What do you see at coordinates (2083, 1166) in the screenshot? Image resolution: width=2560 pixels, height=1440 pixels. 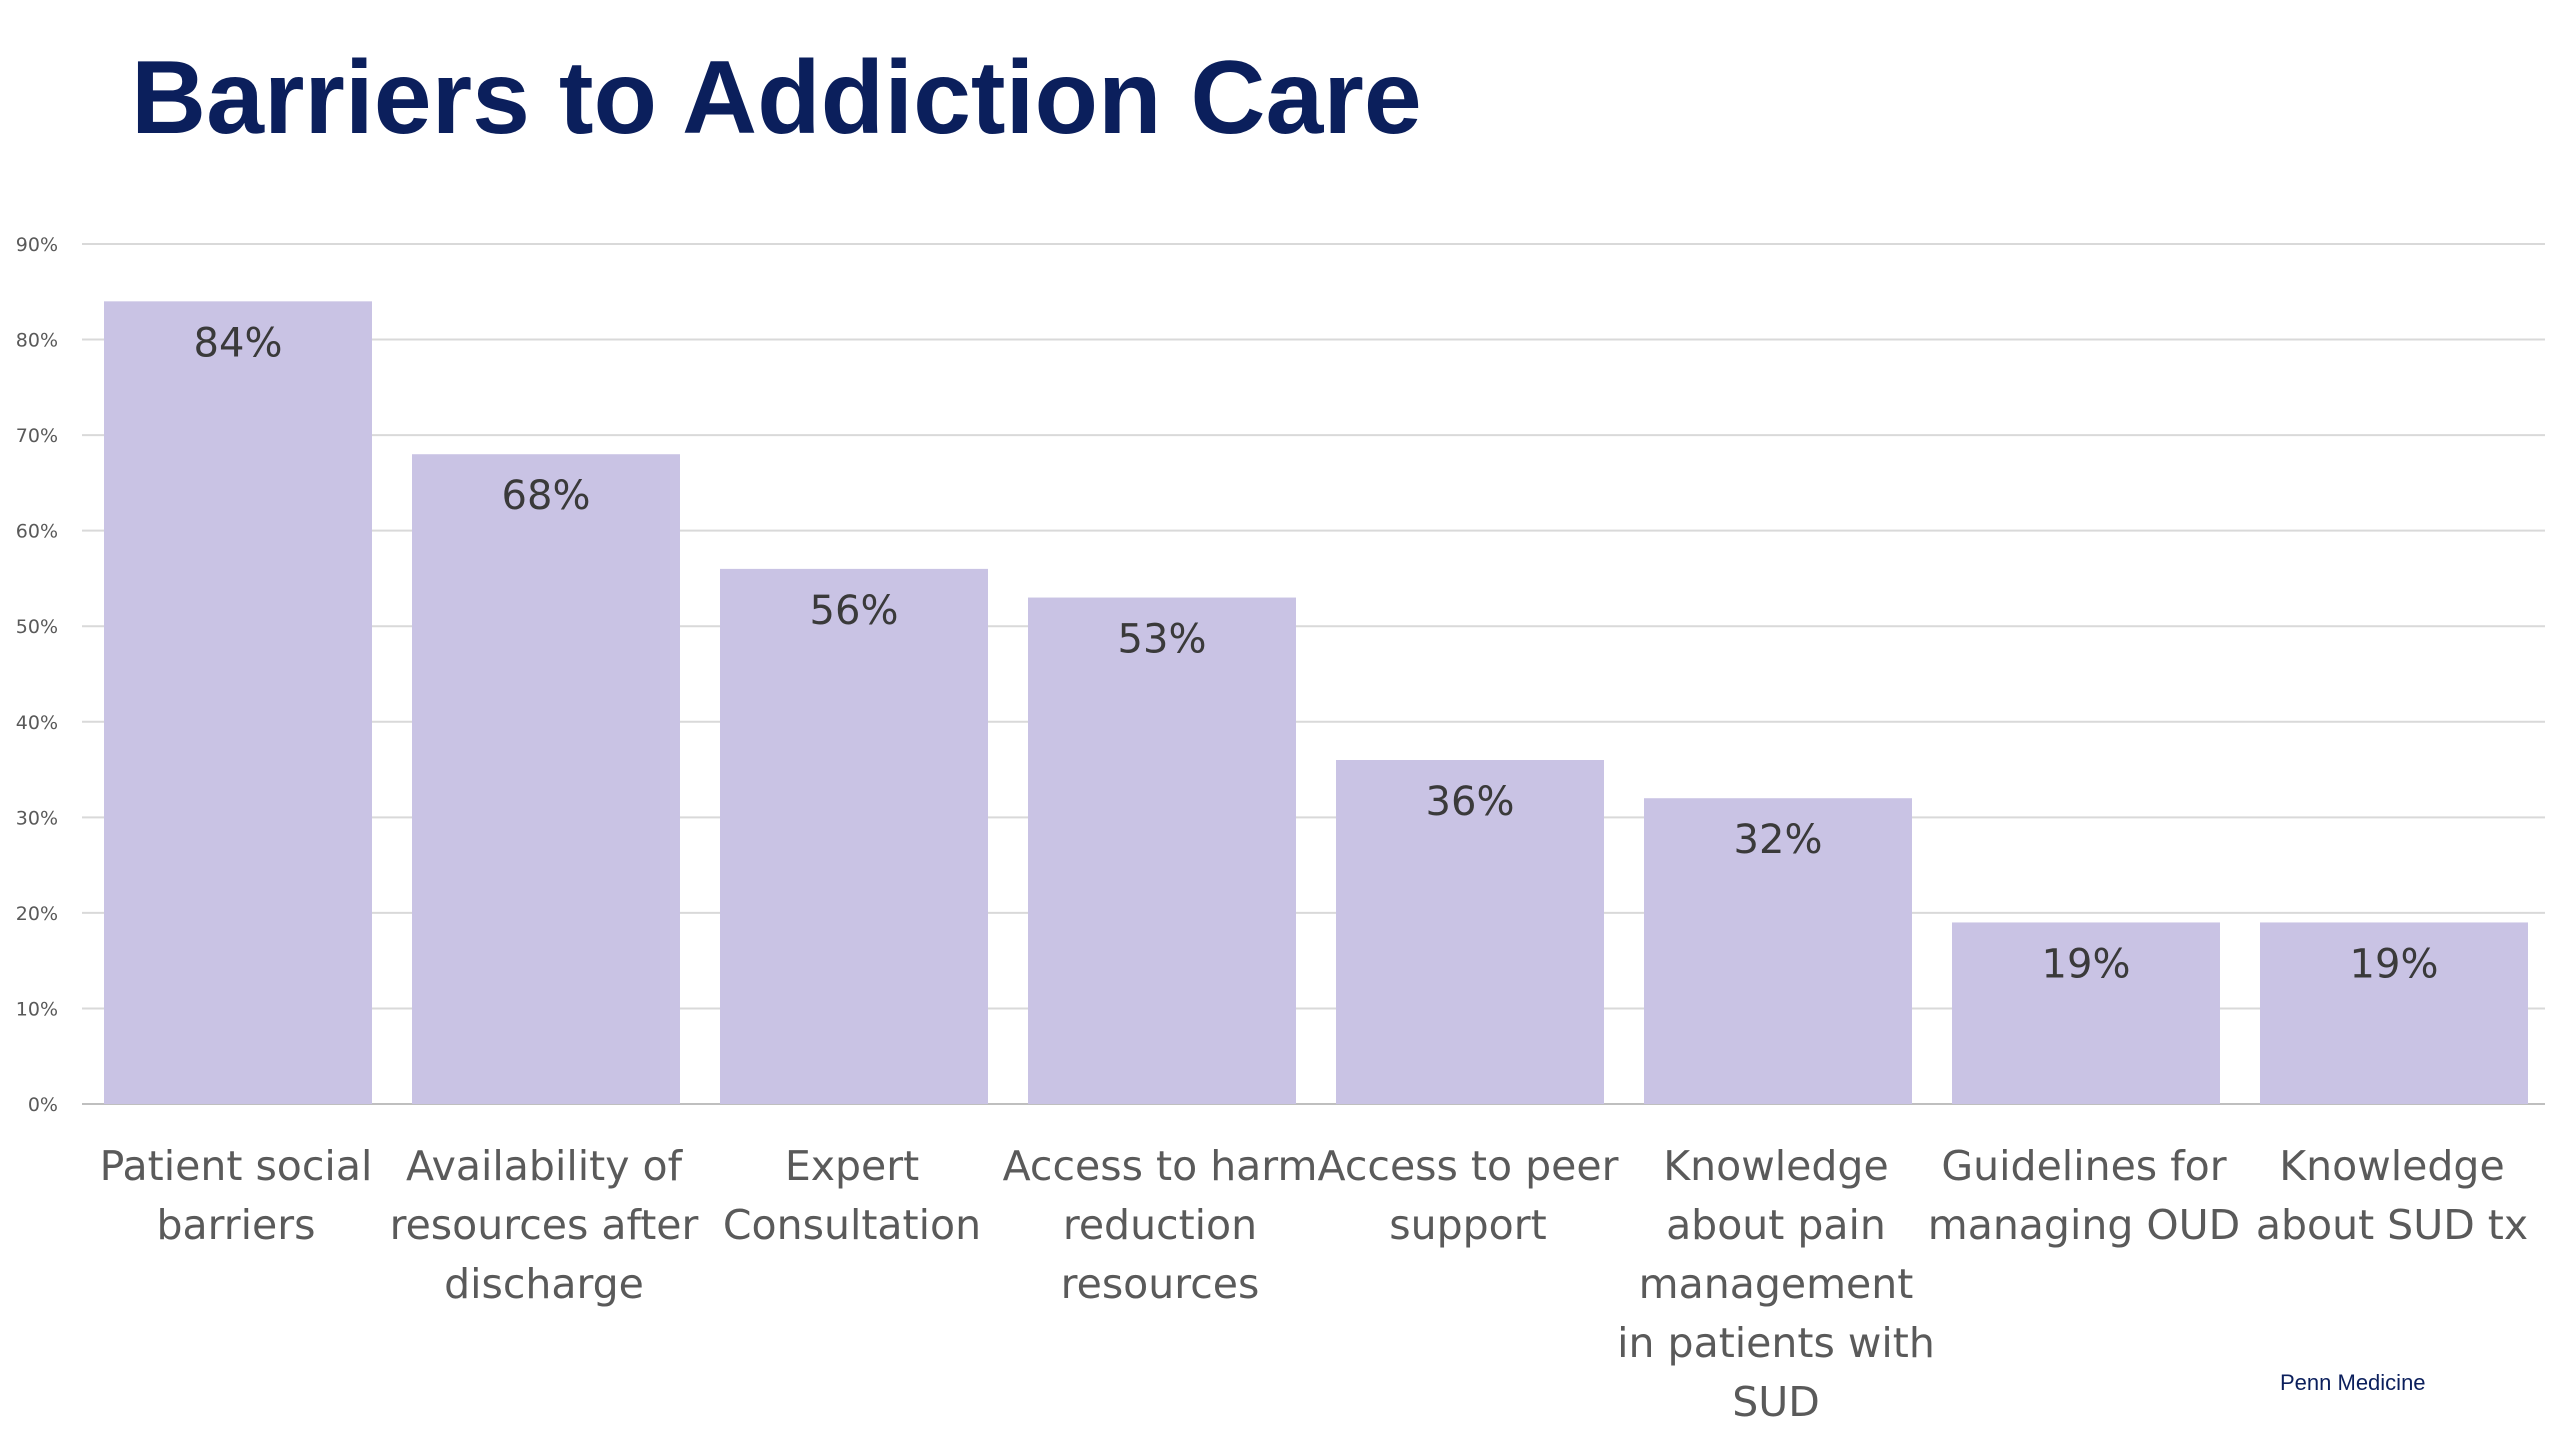 I see `category-label-line: Guidelines for` at bounding box center [2083, 1166].